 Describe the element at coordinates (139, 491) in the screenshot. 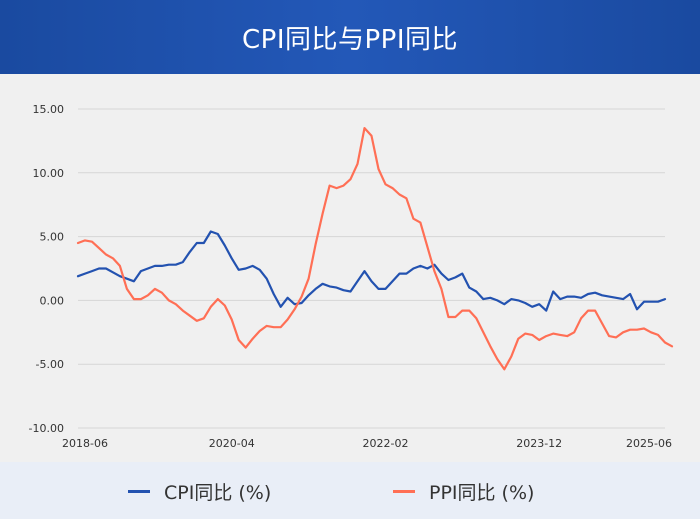

I see `legend-swatch-cpi` at that location.